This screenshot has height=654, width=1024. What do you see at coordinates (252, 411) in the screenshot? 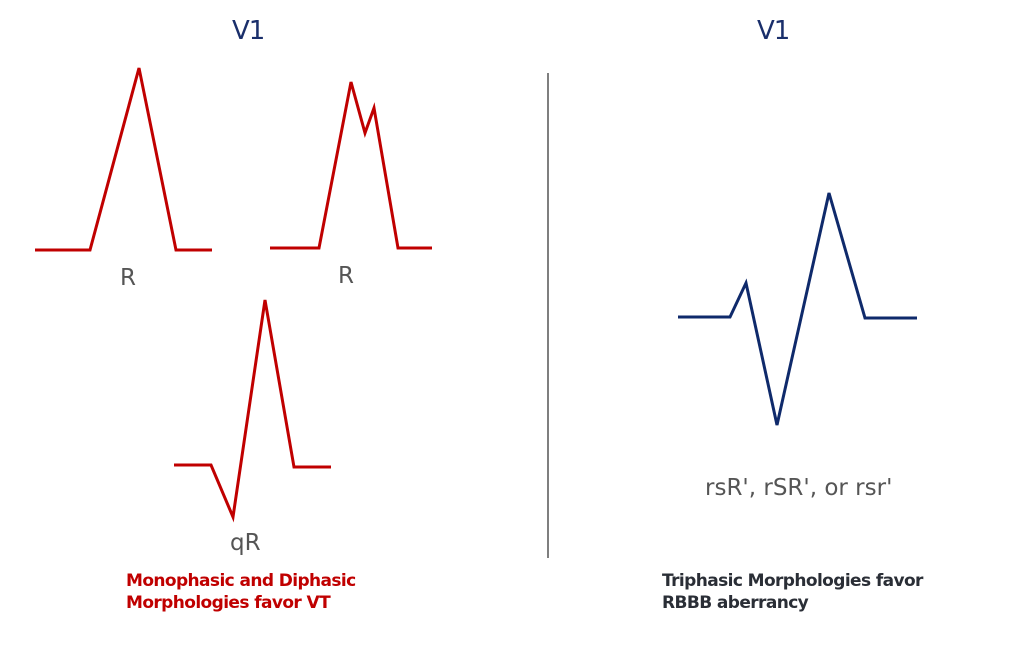
I see `qr-waveform` at bounding box center [252, 411].